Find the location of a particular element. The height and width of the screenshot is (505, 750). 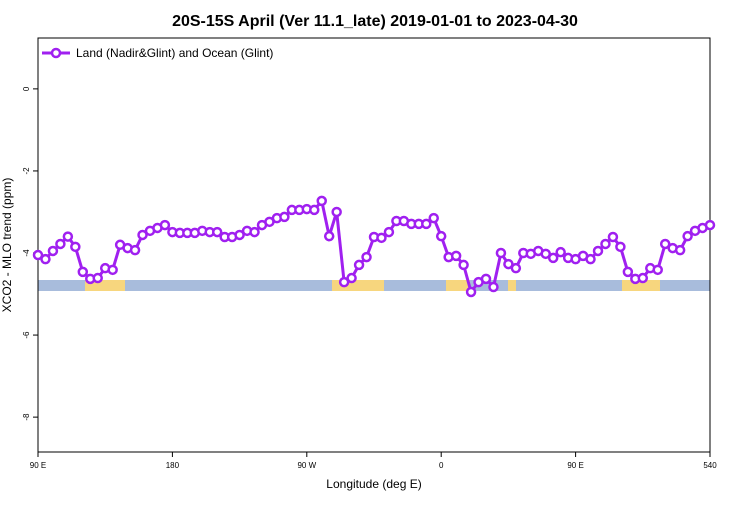

legend-label: Land (Nadir&Glint) and Ocean (Glint) is located at coordinates (174, 53).